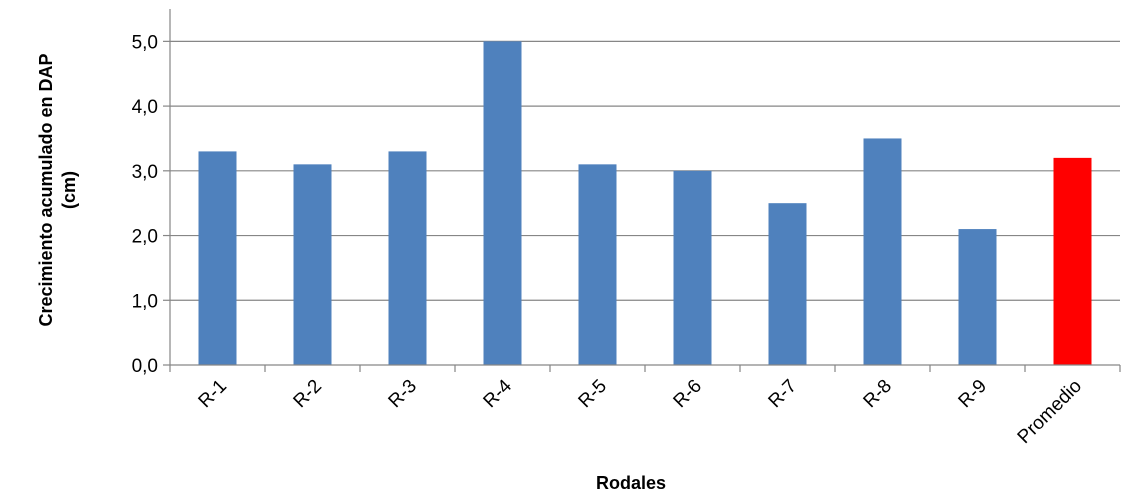 The height and width of the screenshot is (495, 1123). What do you see at coordinates (145, 301) in the screenshot?
I see `y-tick-label: 1,0` at bounding box center [145, 301].